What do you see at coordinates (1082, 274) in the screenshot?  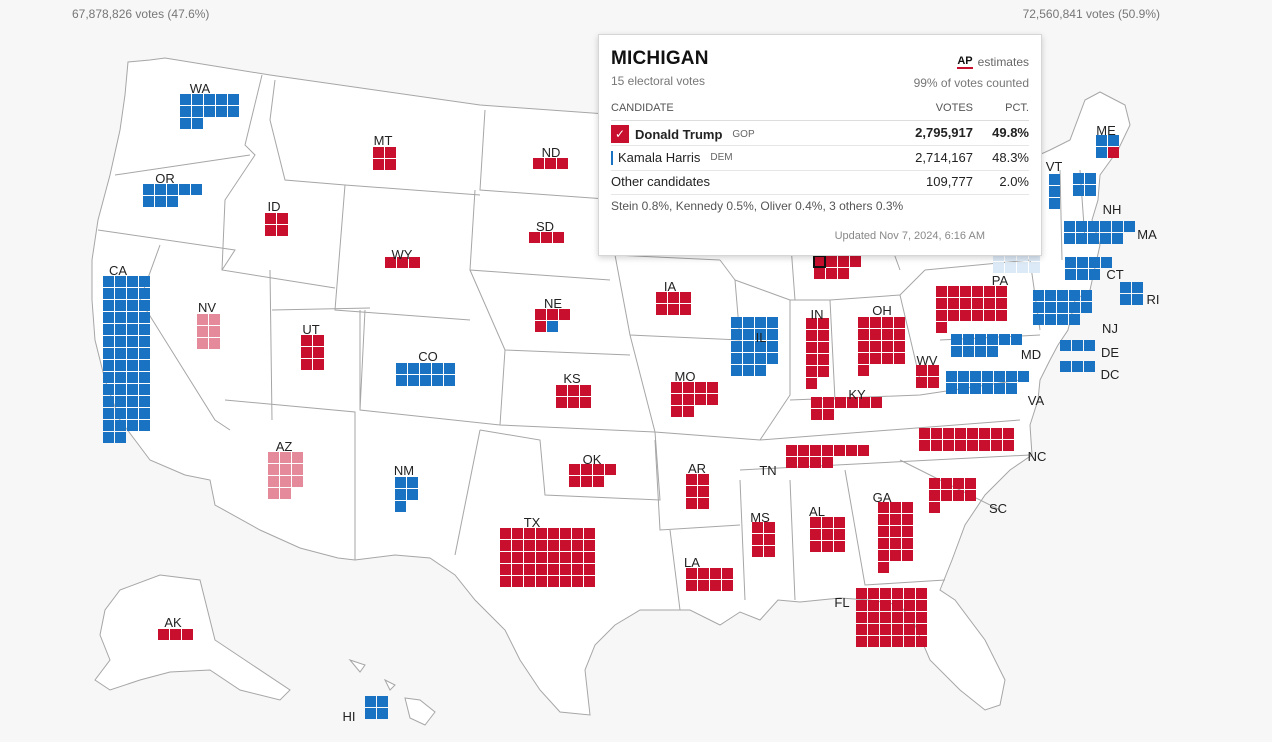 I see `electoral-square-ct` at bounding box center [1082, 274].